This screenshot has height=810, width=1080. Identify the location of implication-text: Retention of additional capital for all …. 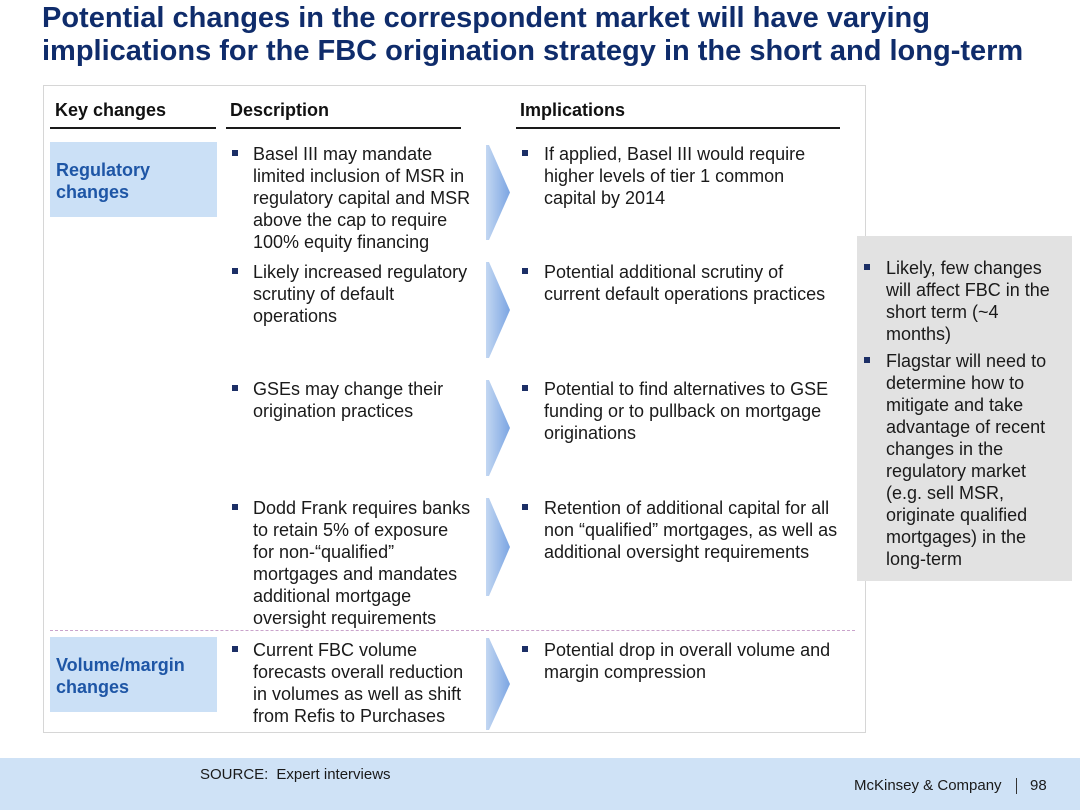
(691, 530).